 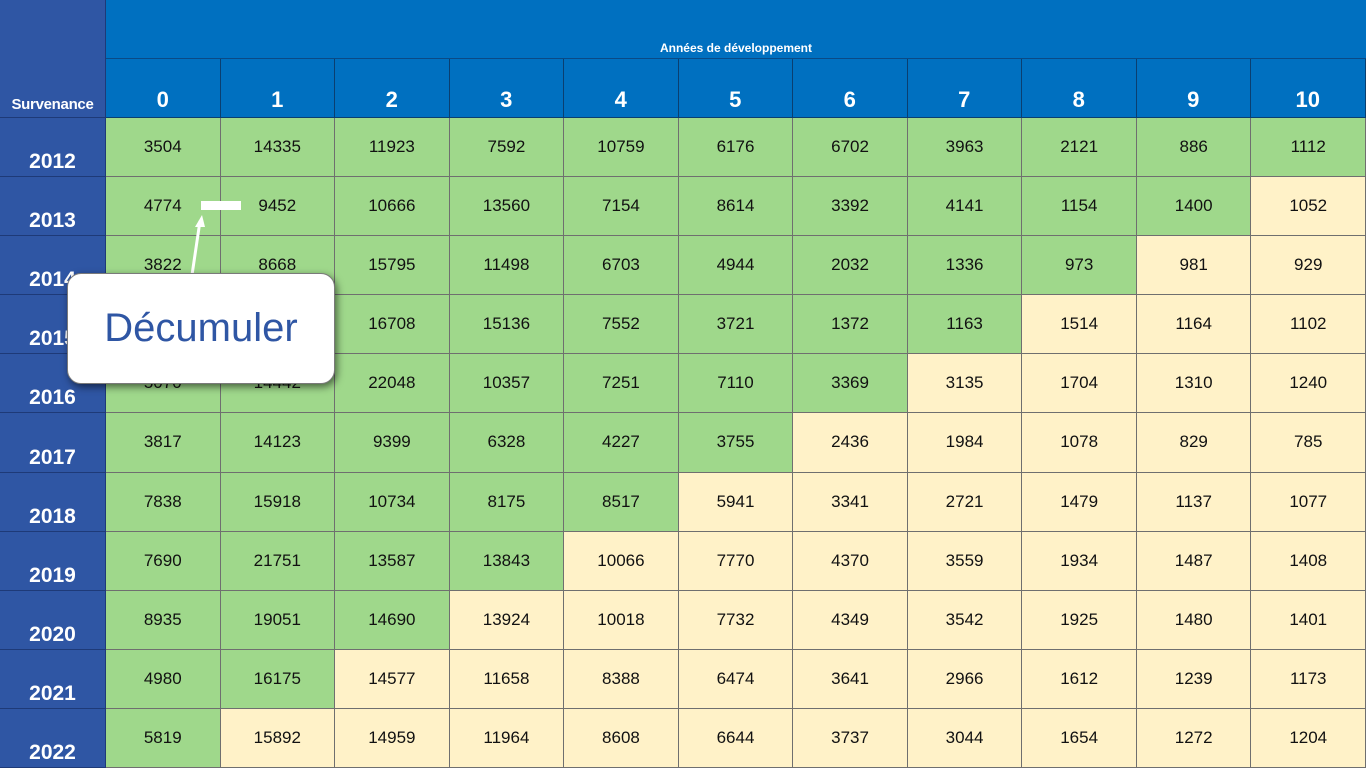 What do you see at coordinates (621, 738) in the screenshot?
I see `table-cell: 8608` at bounding box center [621, 738].